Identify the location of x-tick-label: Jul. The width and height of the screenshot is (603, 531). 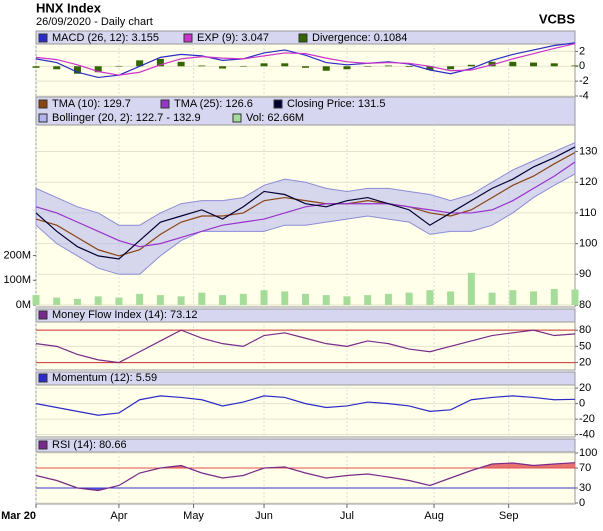
(347, 516).